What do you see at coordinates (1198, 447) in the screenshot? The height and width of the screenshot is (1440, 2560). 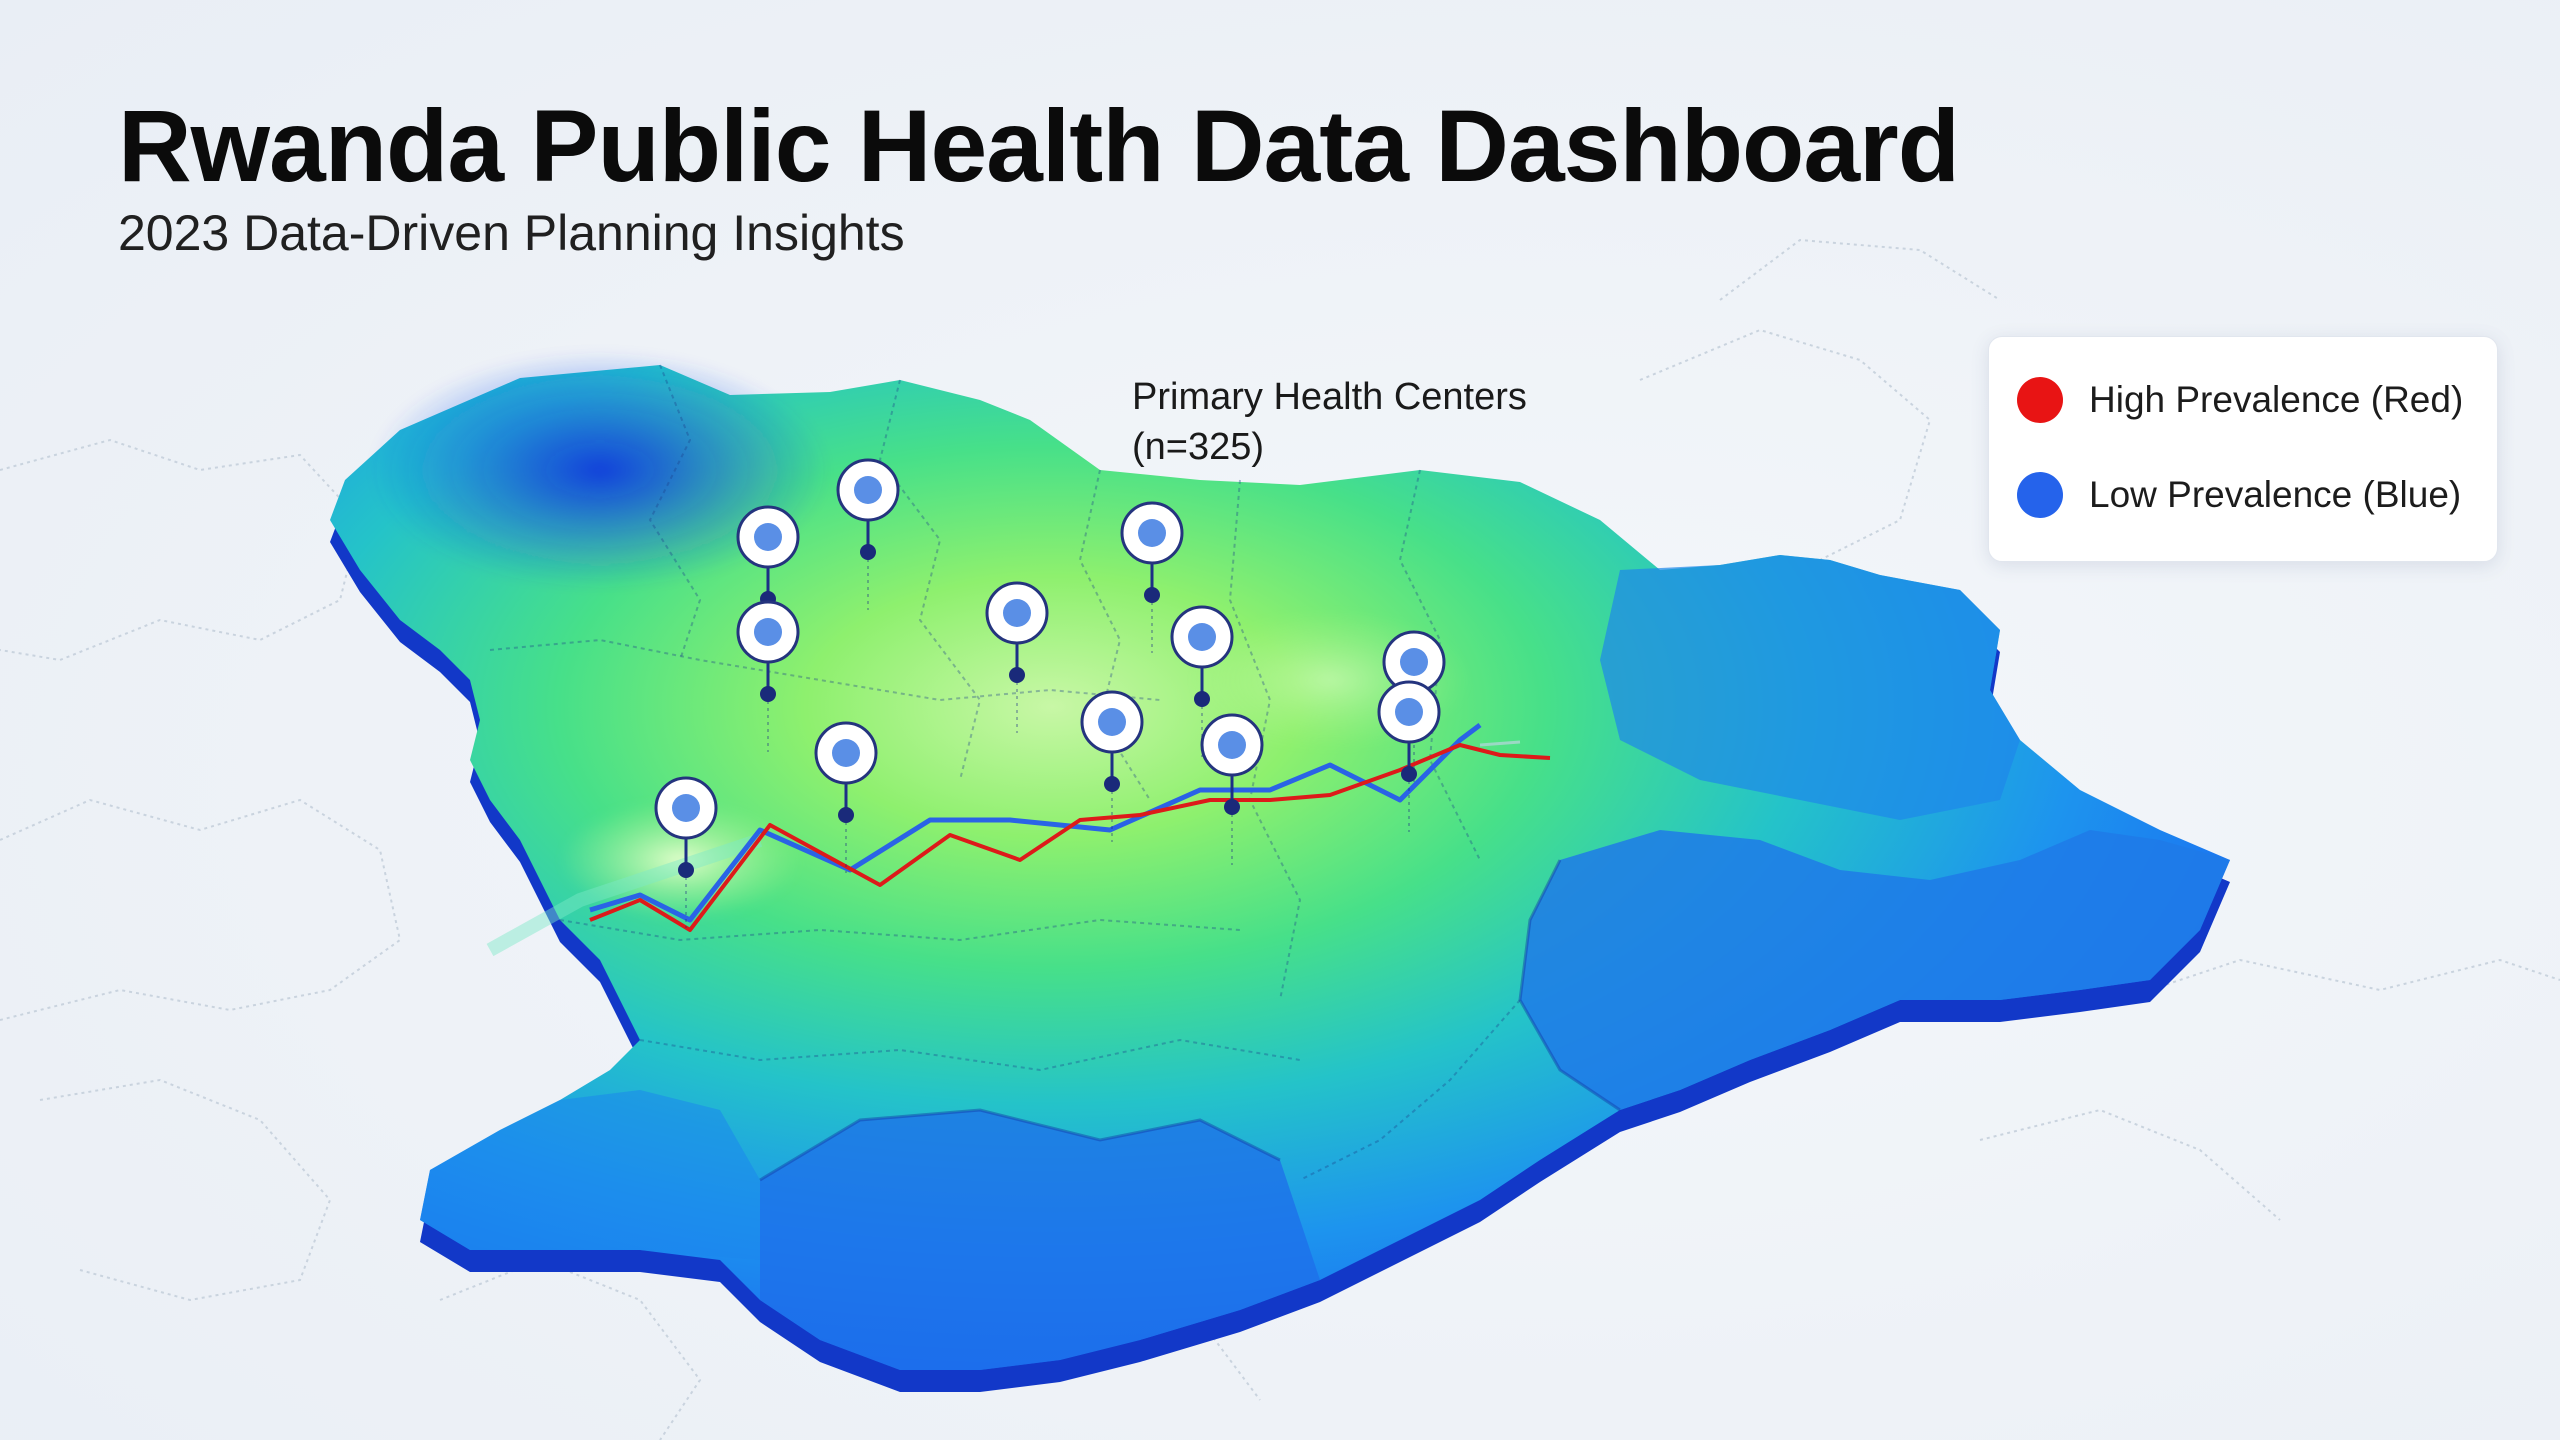 I see `annotation-line-2: (n=325)` at bounding box center [1198, 447].